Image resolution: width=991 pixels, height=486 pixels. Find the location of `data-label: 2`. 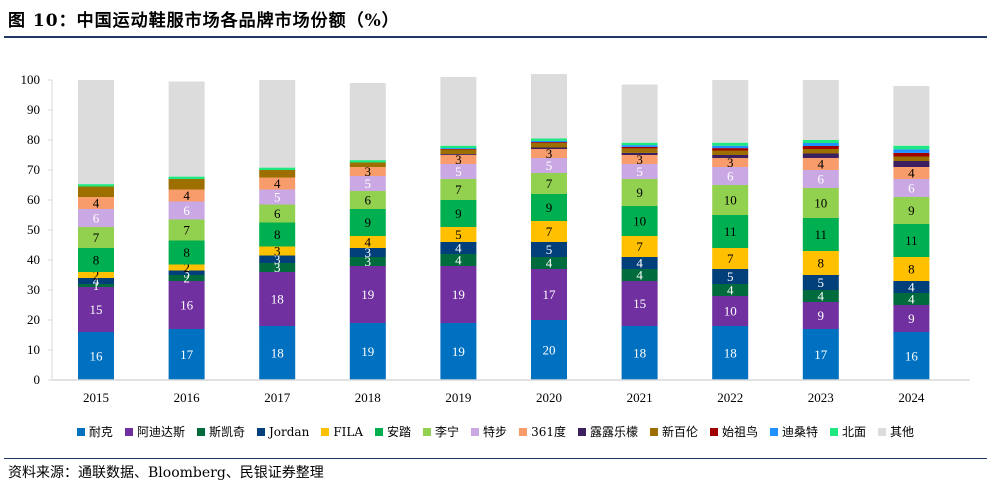

data-label: 2 is located at coordinates (186, 278).